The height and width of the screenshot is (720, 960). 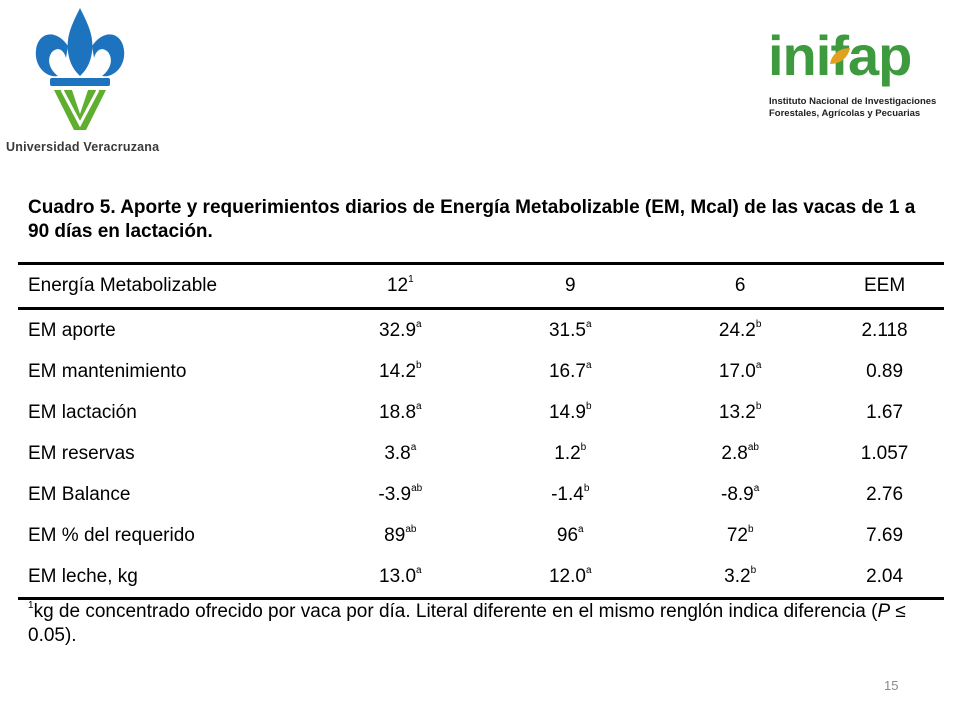 I want to click on footnote-p-rest: ≤ 0.05)., so click(x=467, y=623).